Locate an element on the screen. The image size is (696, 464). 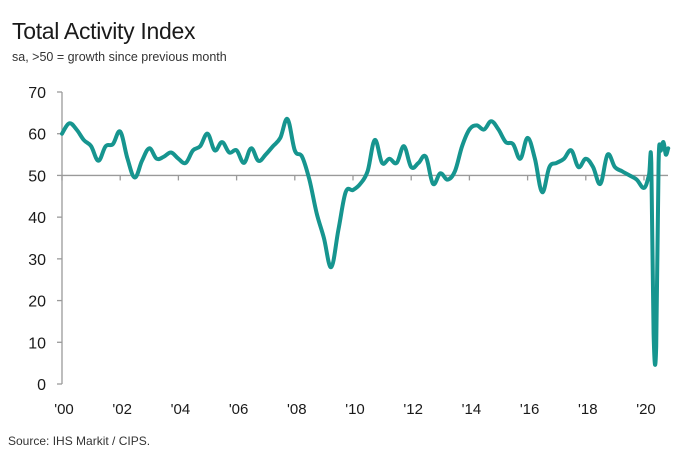
x-tick-label: '02 is located at coordinates (122, 409).